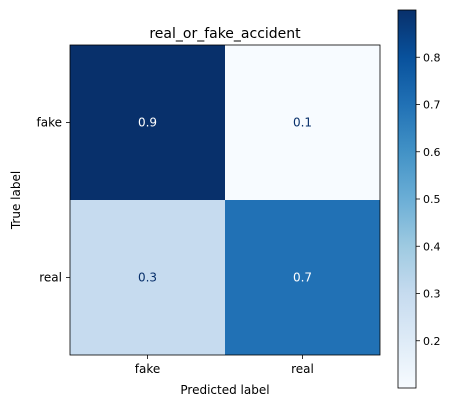  Describe the element at coordinates (432, 341) in the screenshot. I see `colorbar-tick-label: 0.2` at that location.